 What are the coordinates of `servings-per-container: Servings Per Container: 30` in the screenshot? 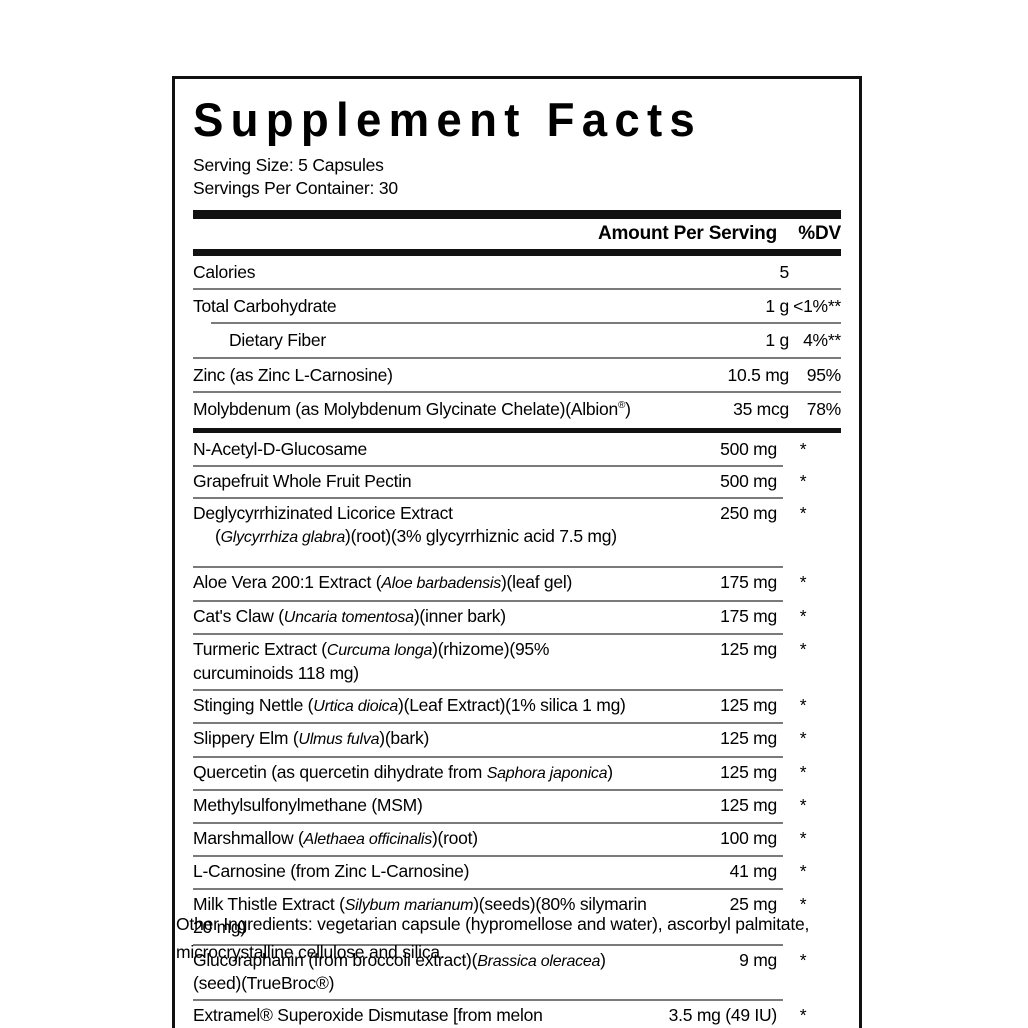 It's located at (295, 188).